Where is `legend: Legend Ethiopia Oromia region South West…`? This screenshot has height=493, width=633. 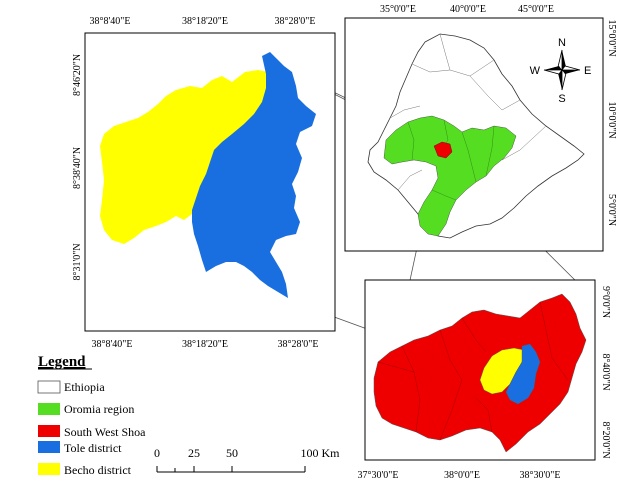
legend: Legend Ethiopia Oromia region South West… is located at coordinates (91, 415).